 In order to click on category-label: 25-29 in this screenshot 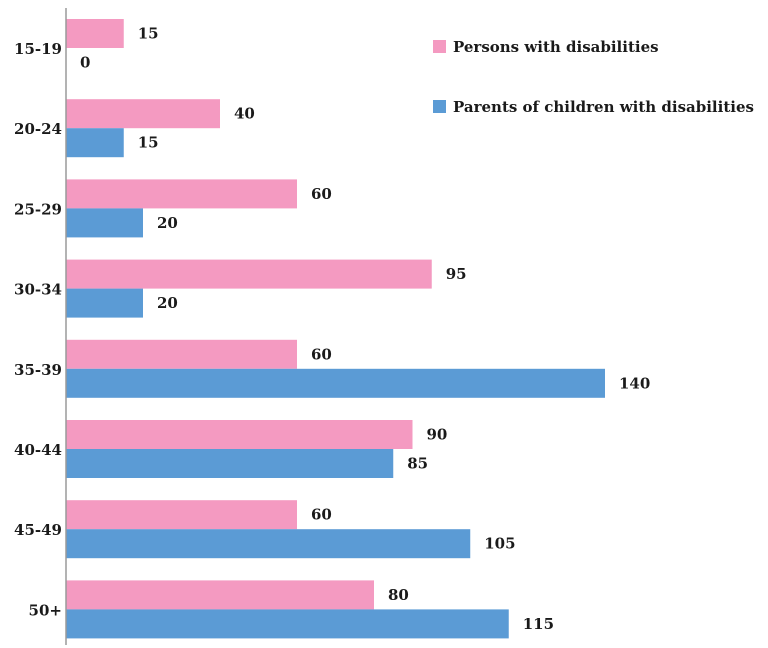, I will do `click(38, 209)`.